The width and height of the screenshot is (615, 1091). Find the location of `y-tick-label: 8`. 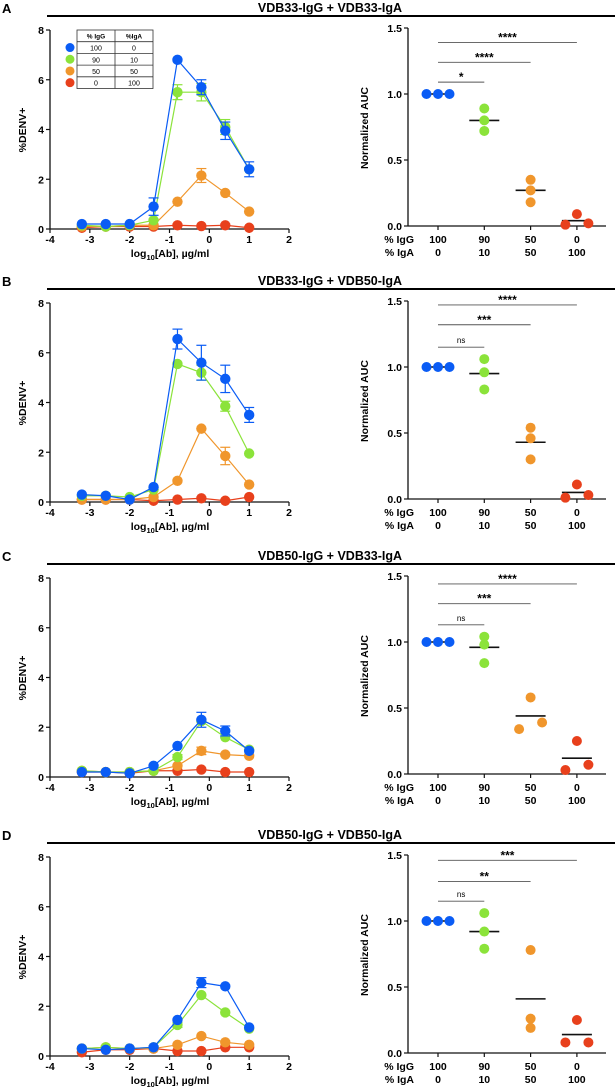

y-tick-label: 8 is located at coordinates (41, 858).